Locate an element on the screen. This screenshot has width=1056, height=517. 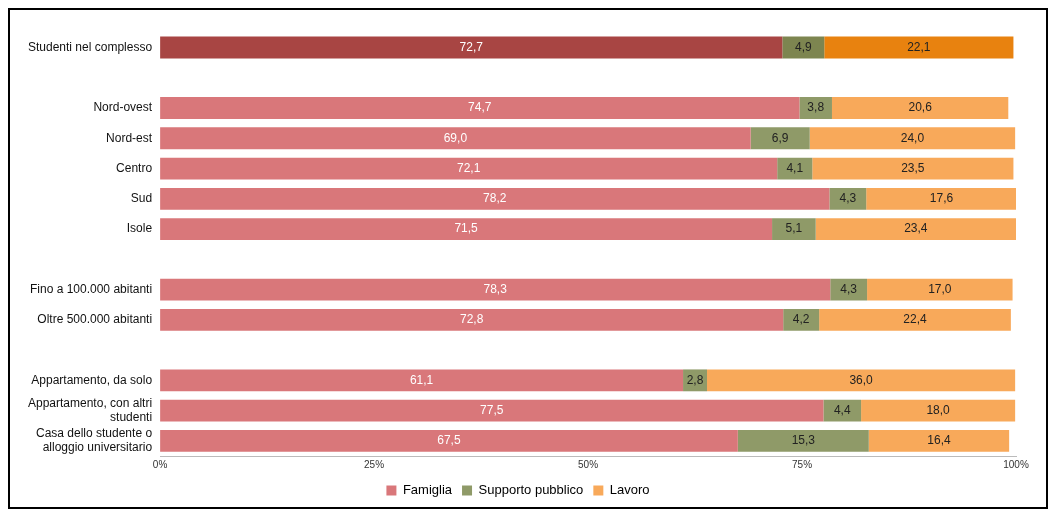
data-label: 20,6 is located at coordinates (920, 107).